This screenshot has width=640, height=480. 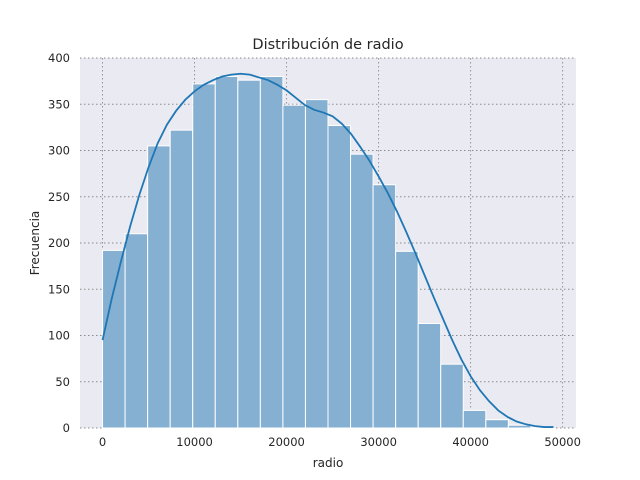 I want to click on x-tick-label: 0, so click(x=102, y=442).